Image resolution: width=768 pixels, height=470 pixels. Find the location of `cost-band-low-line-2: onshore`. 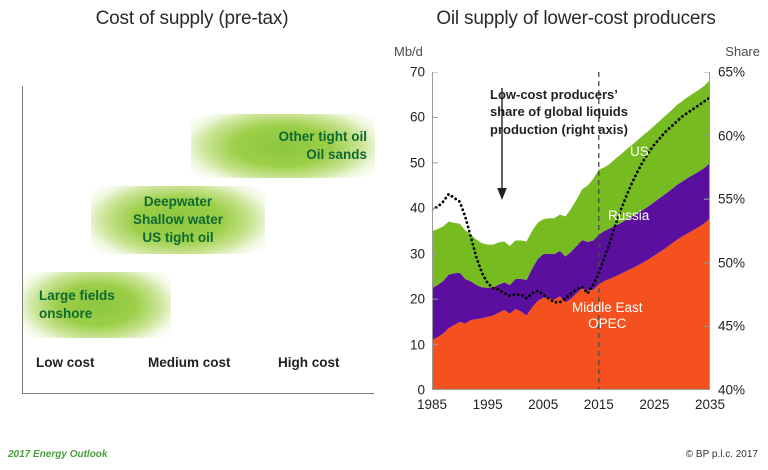

cost-band-low-line-2: onshore is located at coordinates (66, 313).